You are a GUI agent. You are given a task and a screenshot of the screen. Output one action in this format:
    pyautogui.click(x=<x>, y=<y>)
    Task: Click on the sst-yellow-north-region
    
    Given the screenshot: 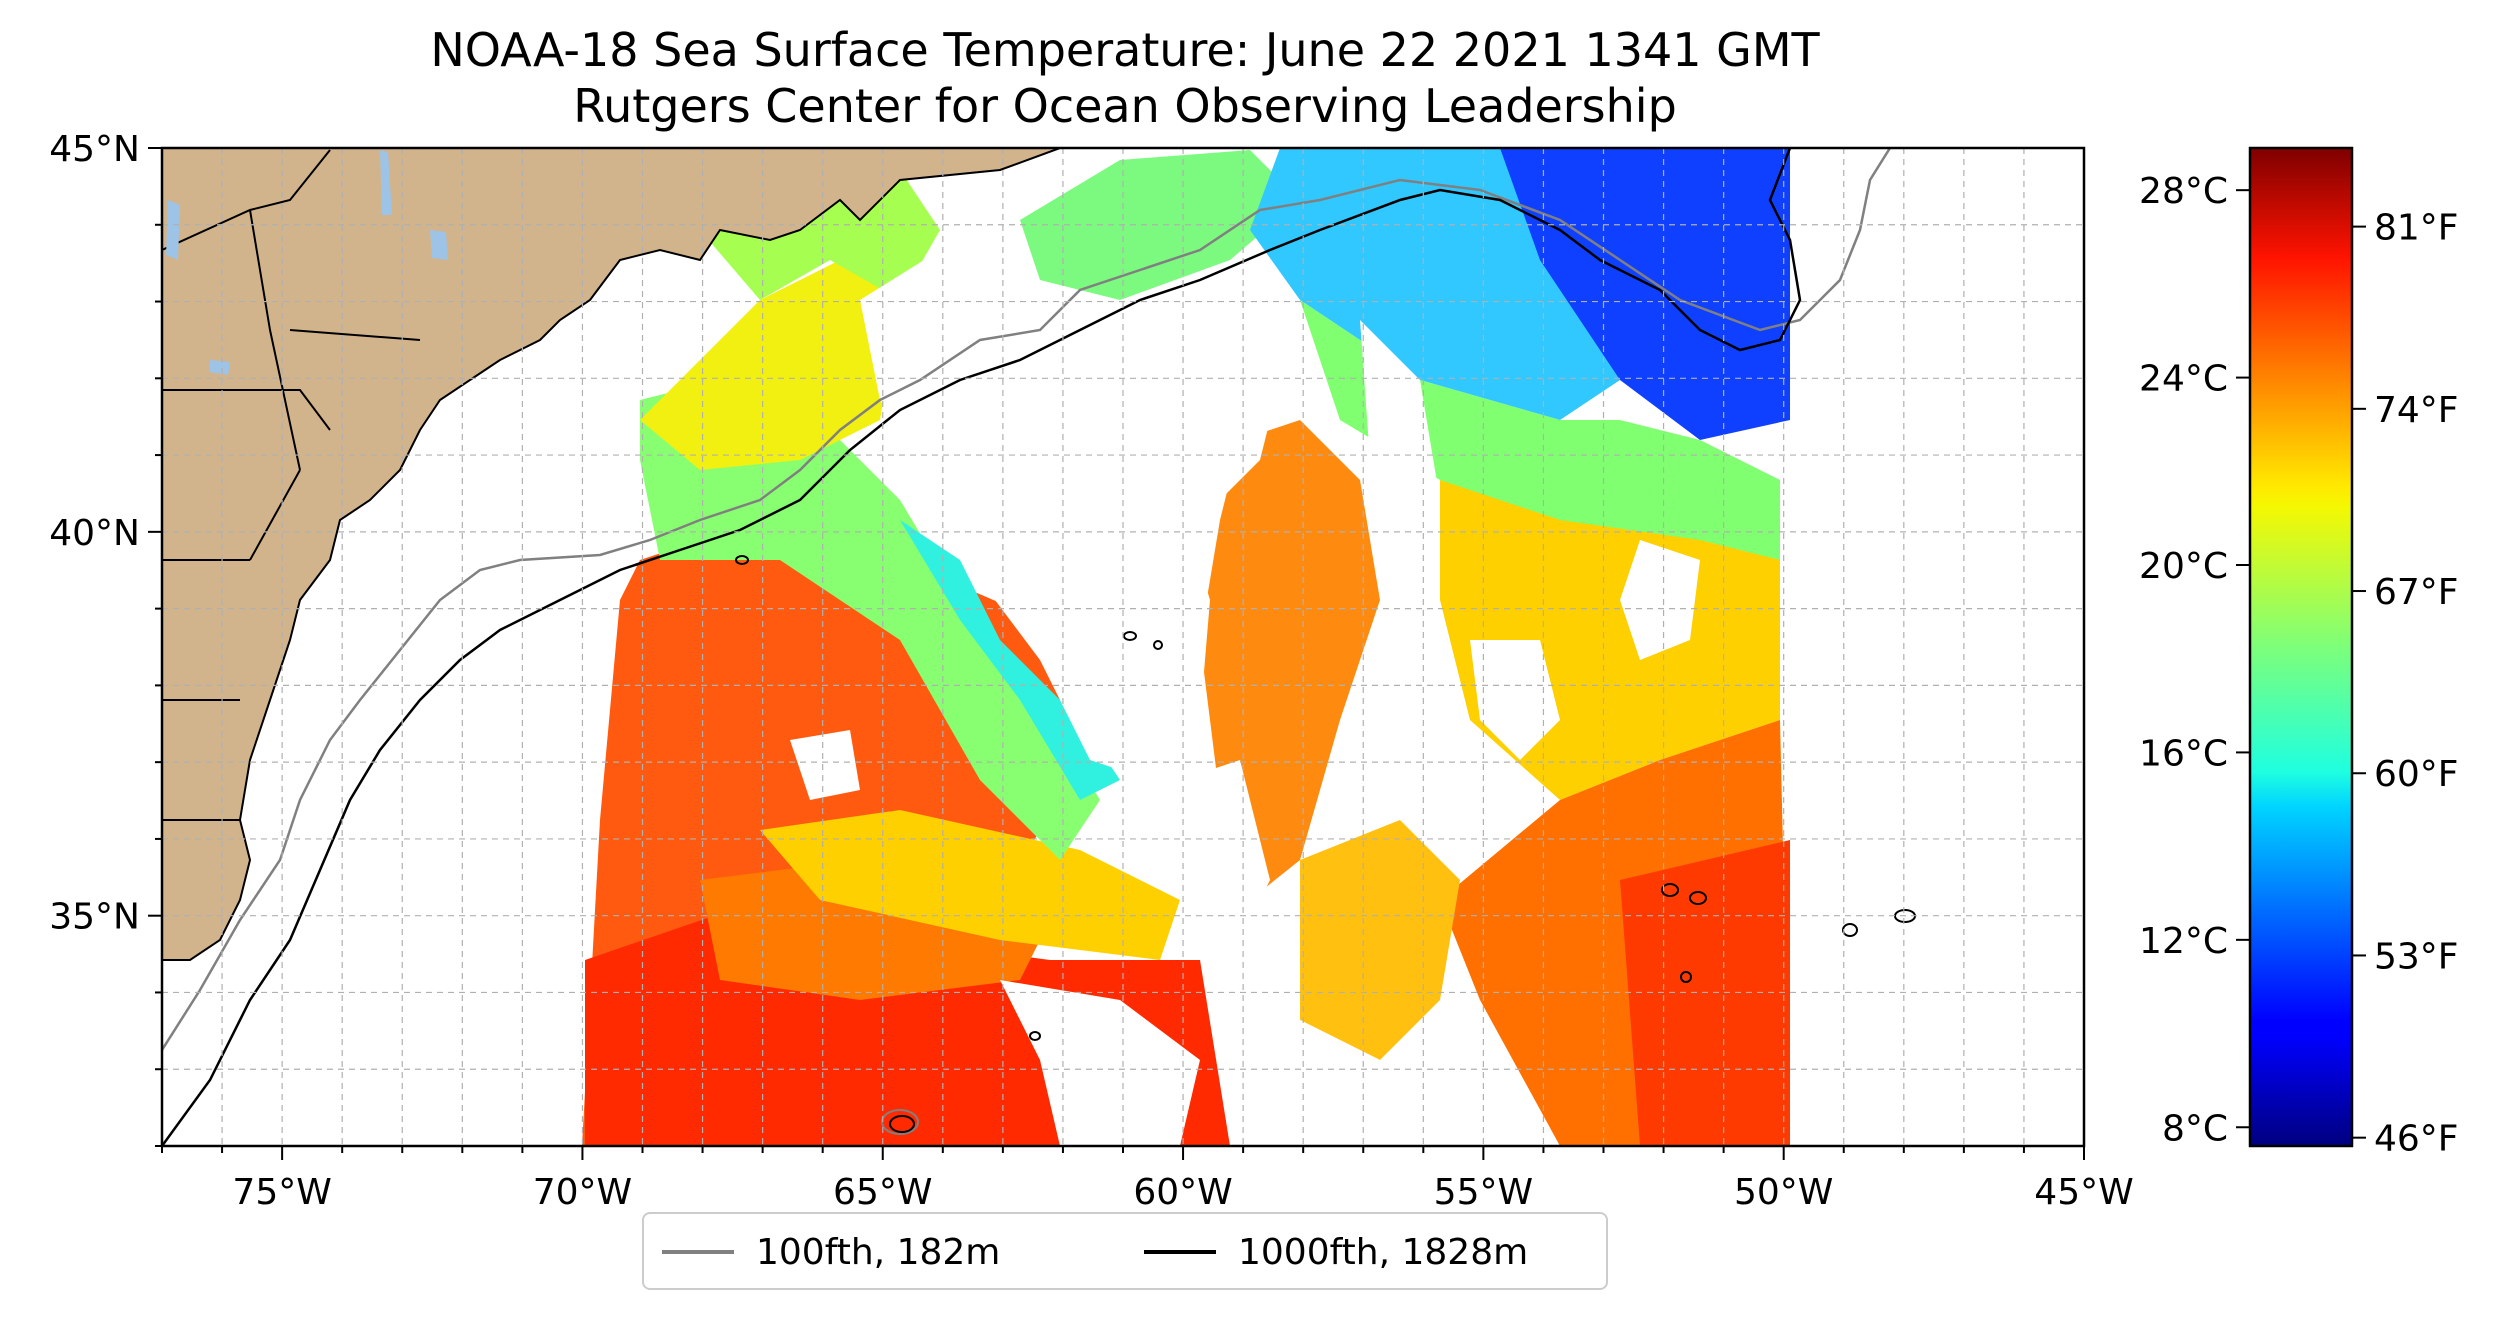 What is the action you would take?
    pyautogui.click(x=770, y=365)
    